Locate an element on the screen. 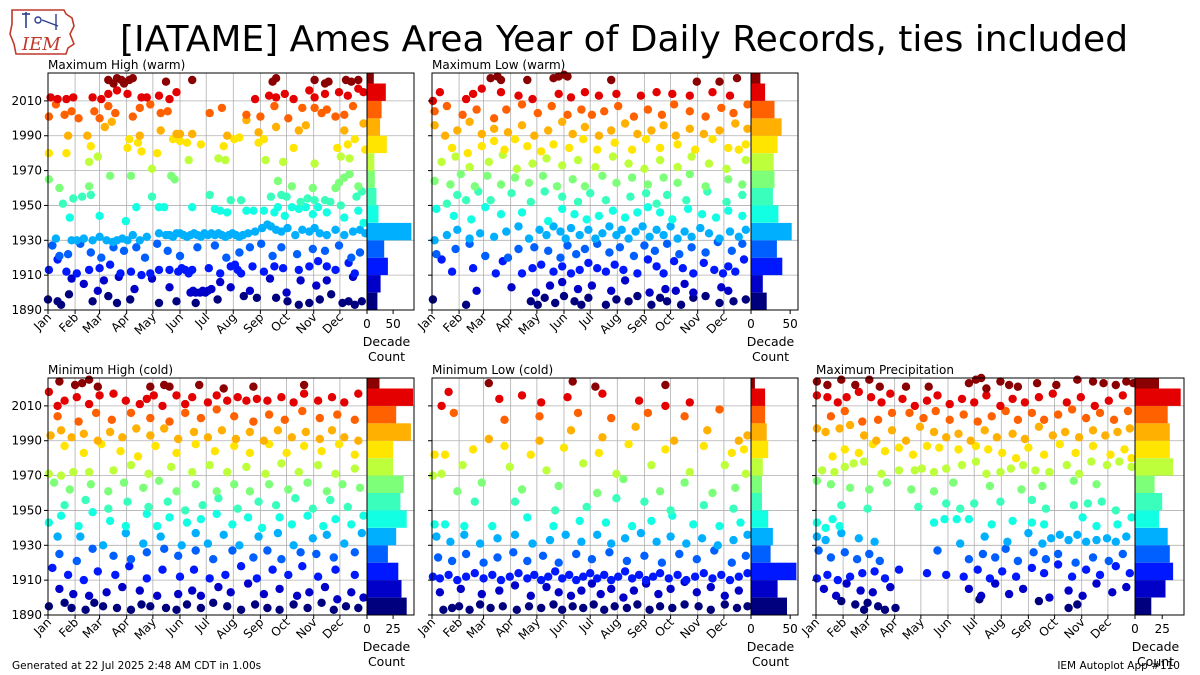  decade-bar-1990 is located at coordinates (766, 127).